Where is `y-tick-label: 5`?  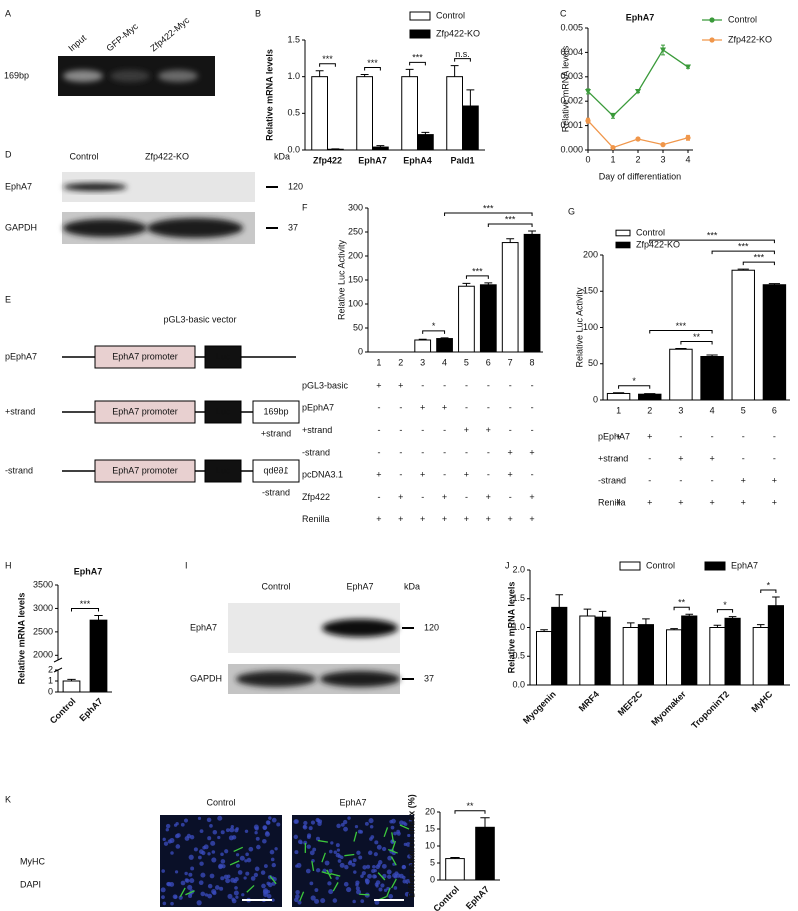
y-tick-label: 5 is located at coordinates (432, 862).